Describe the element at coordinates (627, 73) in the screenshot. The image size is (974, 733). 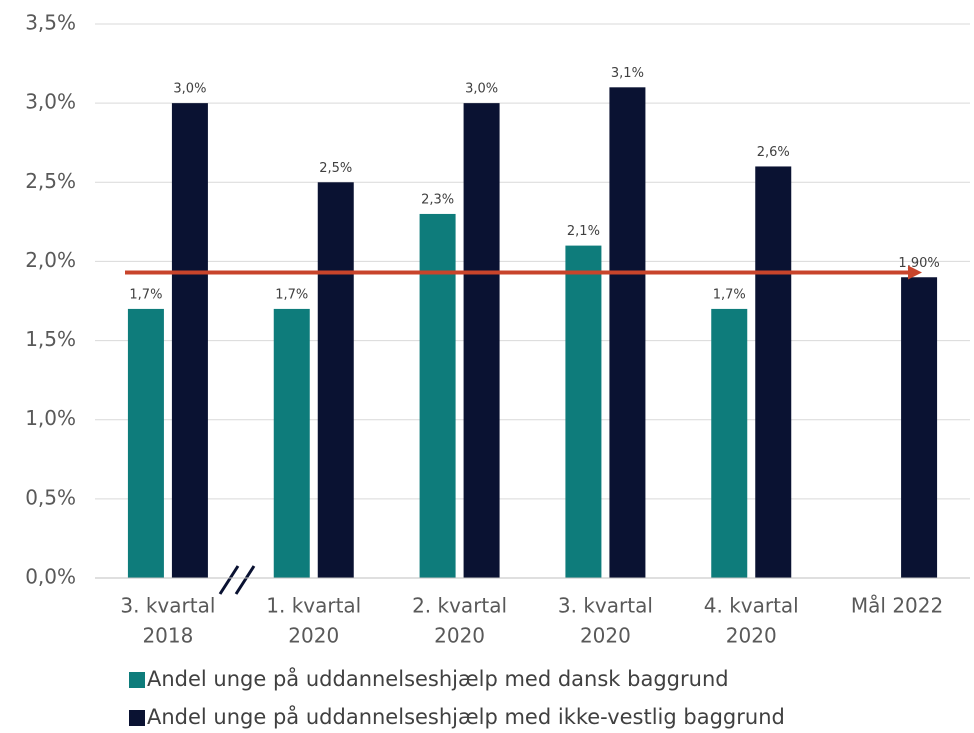
I see `value-label: 3,1%` at that location.